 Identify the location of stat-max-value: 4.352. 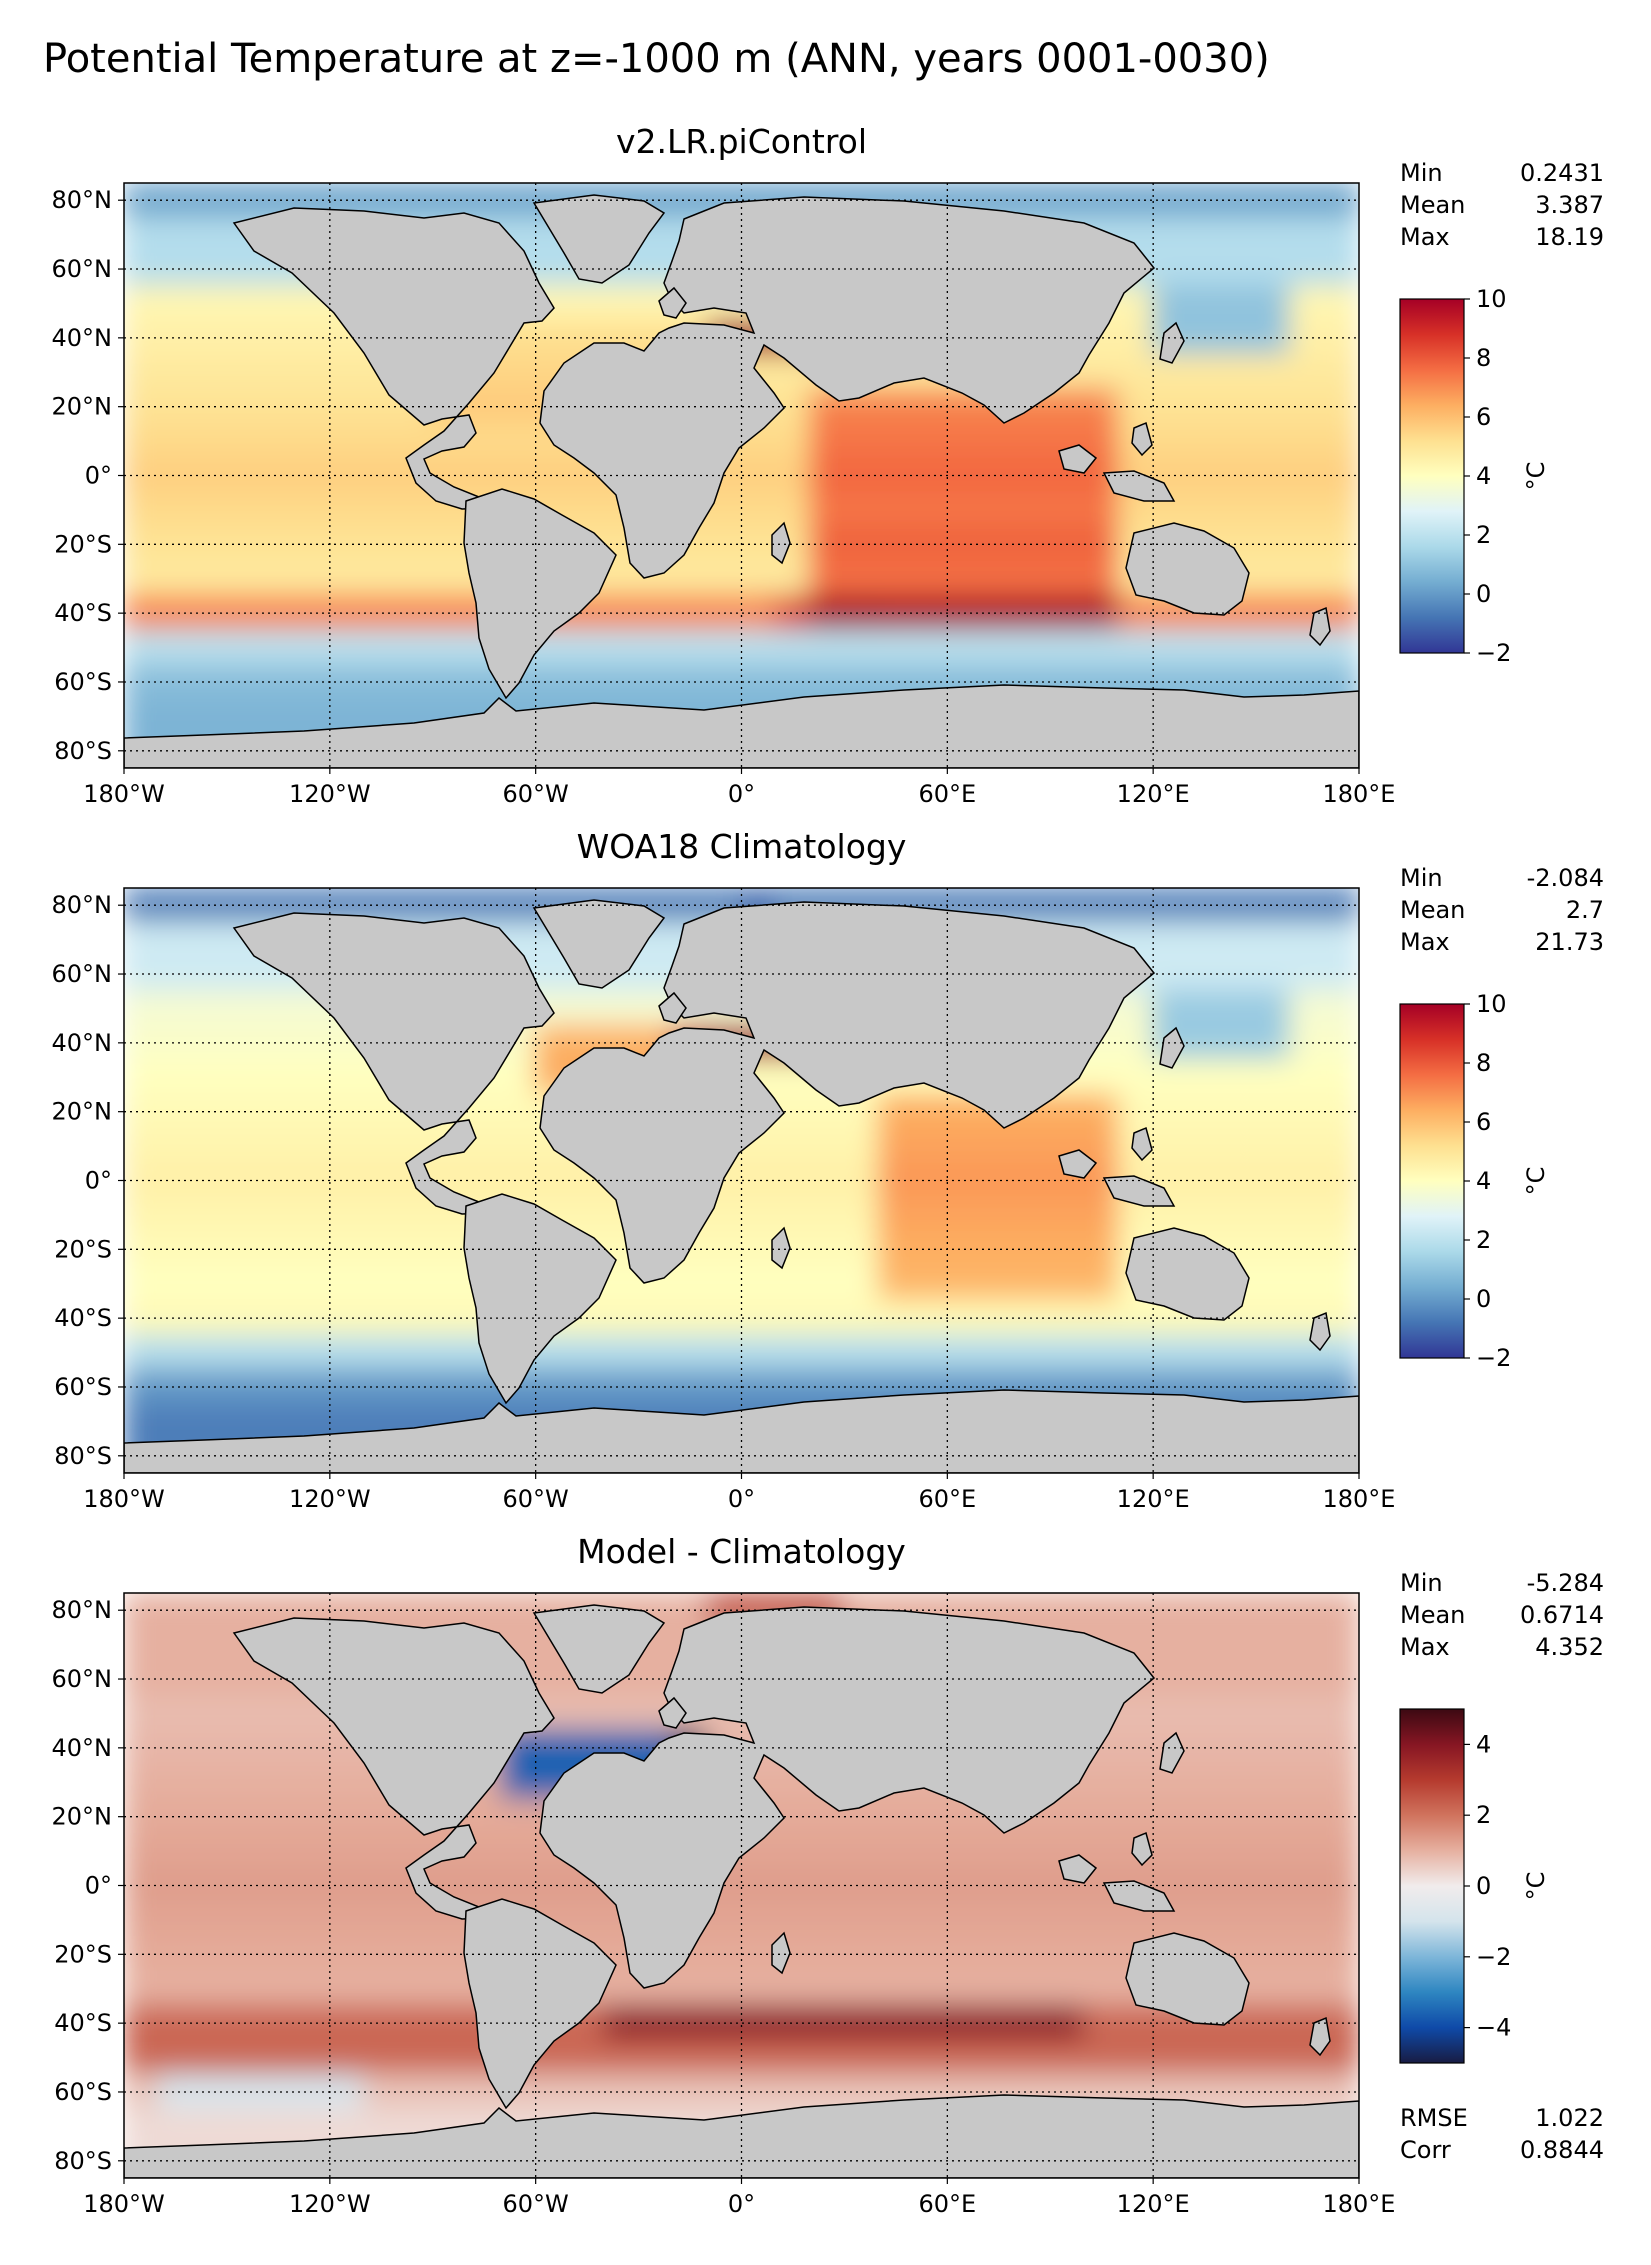
(1569, 1647).